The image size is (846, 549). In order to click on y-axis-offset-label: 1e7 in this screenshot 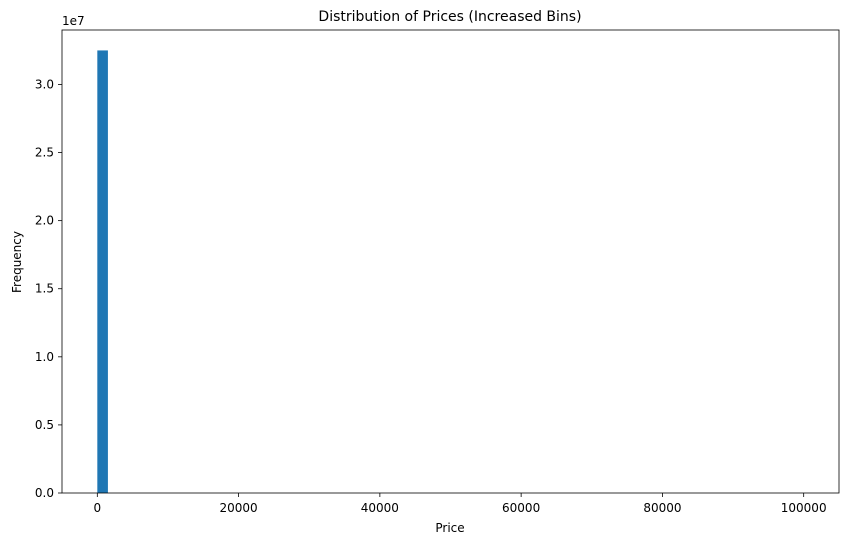, I will do `click(73, 21)`.